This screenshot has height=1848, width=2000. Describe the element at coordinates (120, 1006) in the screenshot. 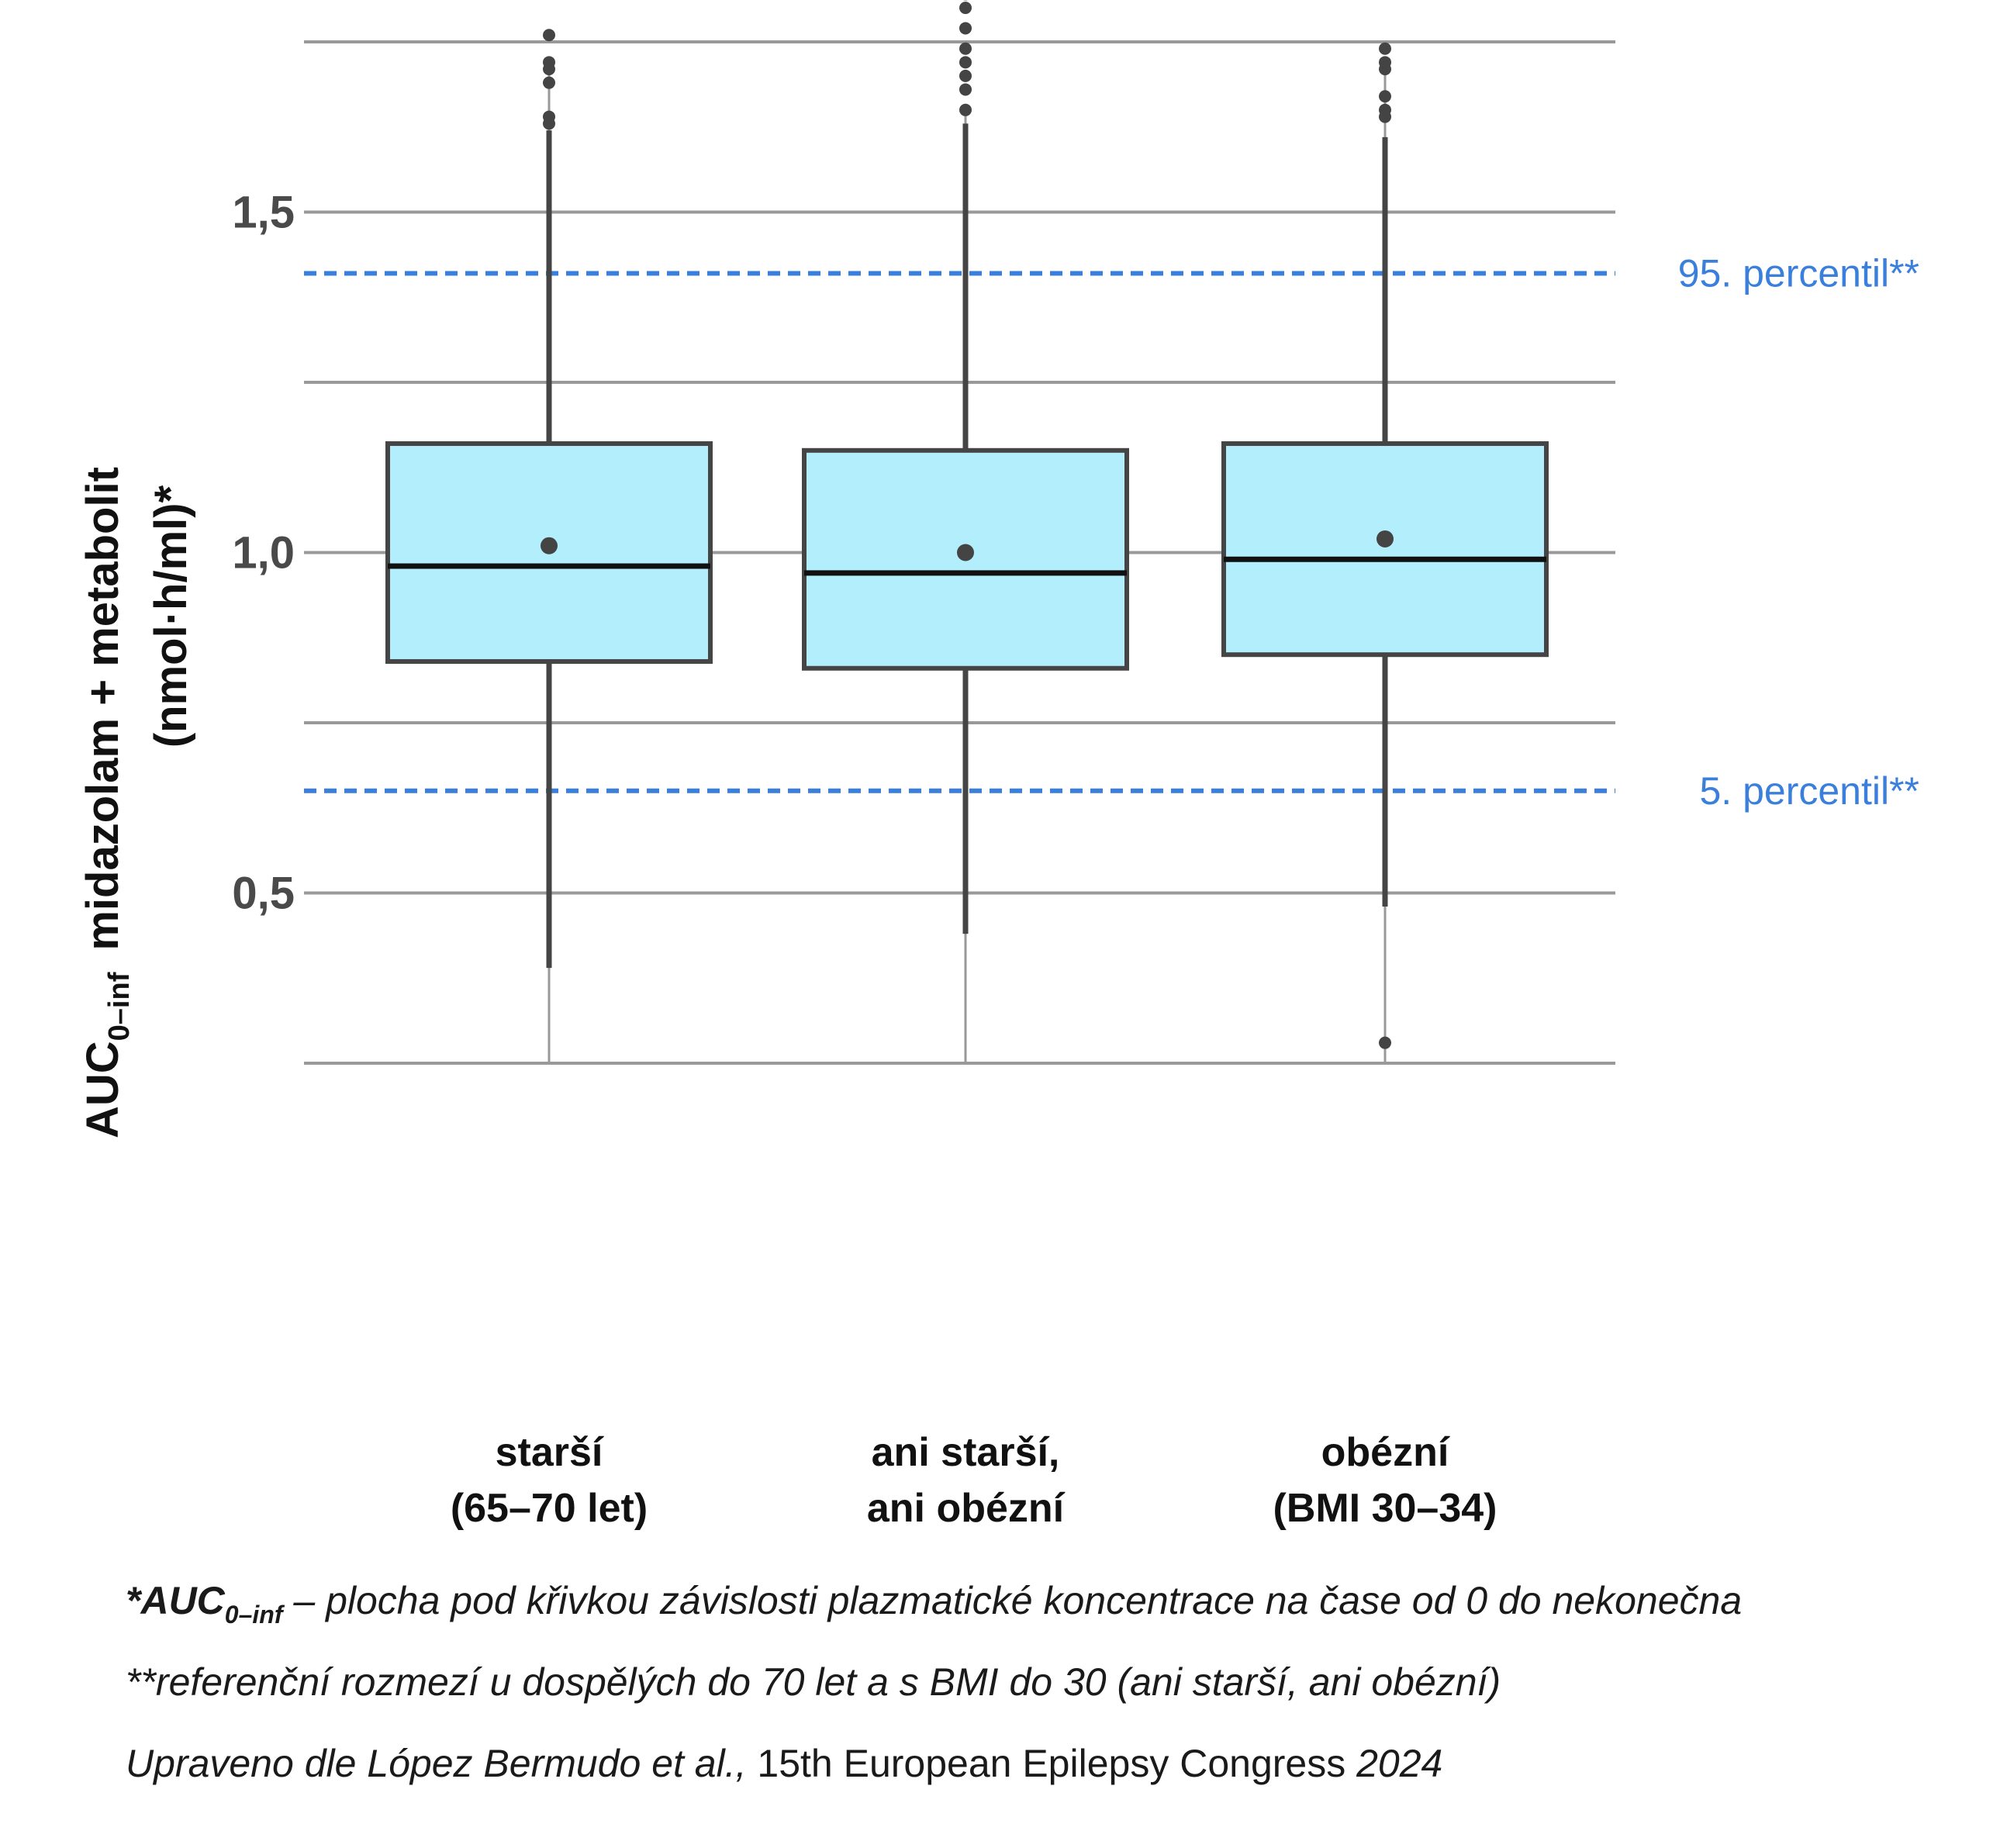

I see `y-axis-label-sub: 0–inf` at that location.